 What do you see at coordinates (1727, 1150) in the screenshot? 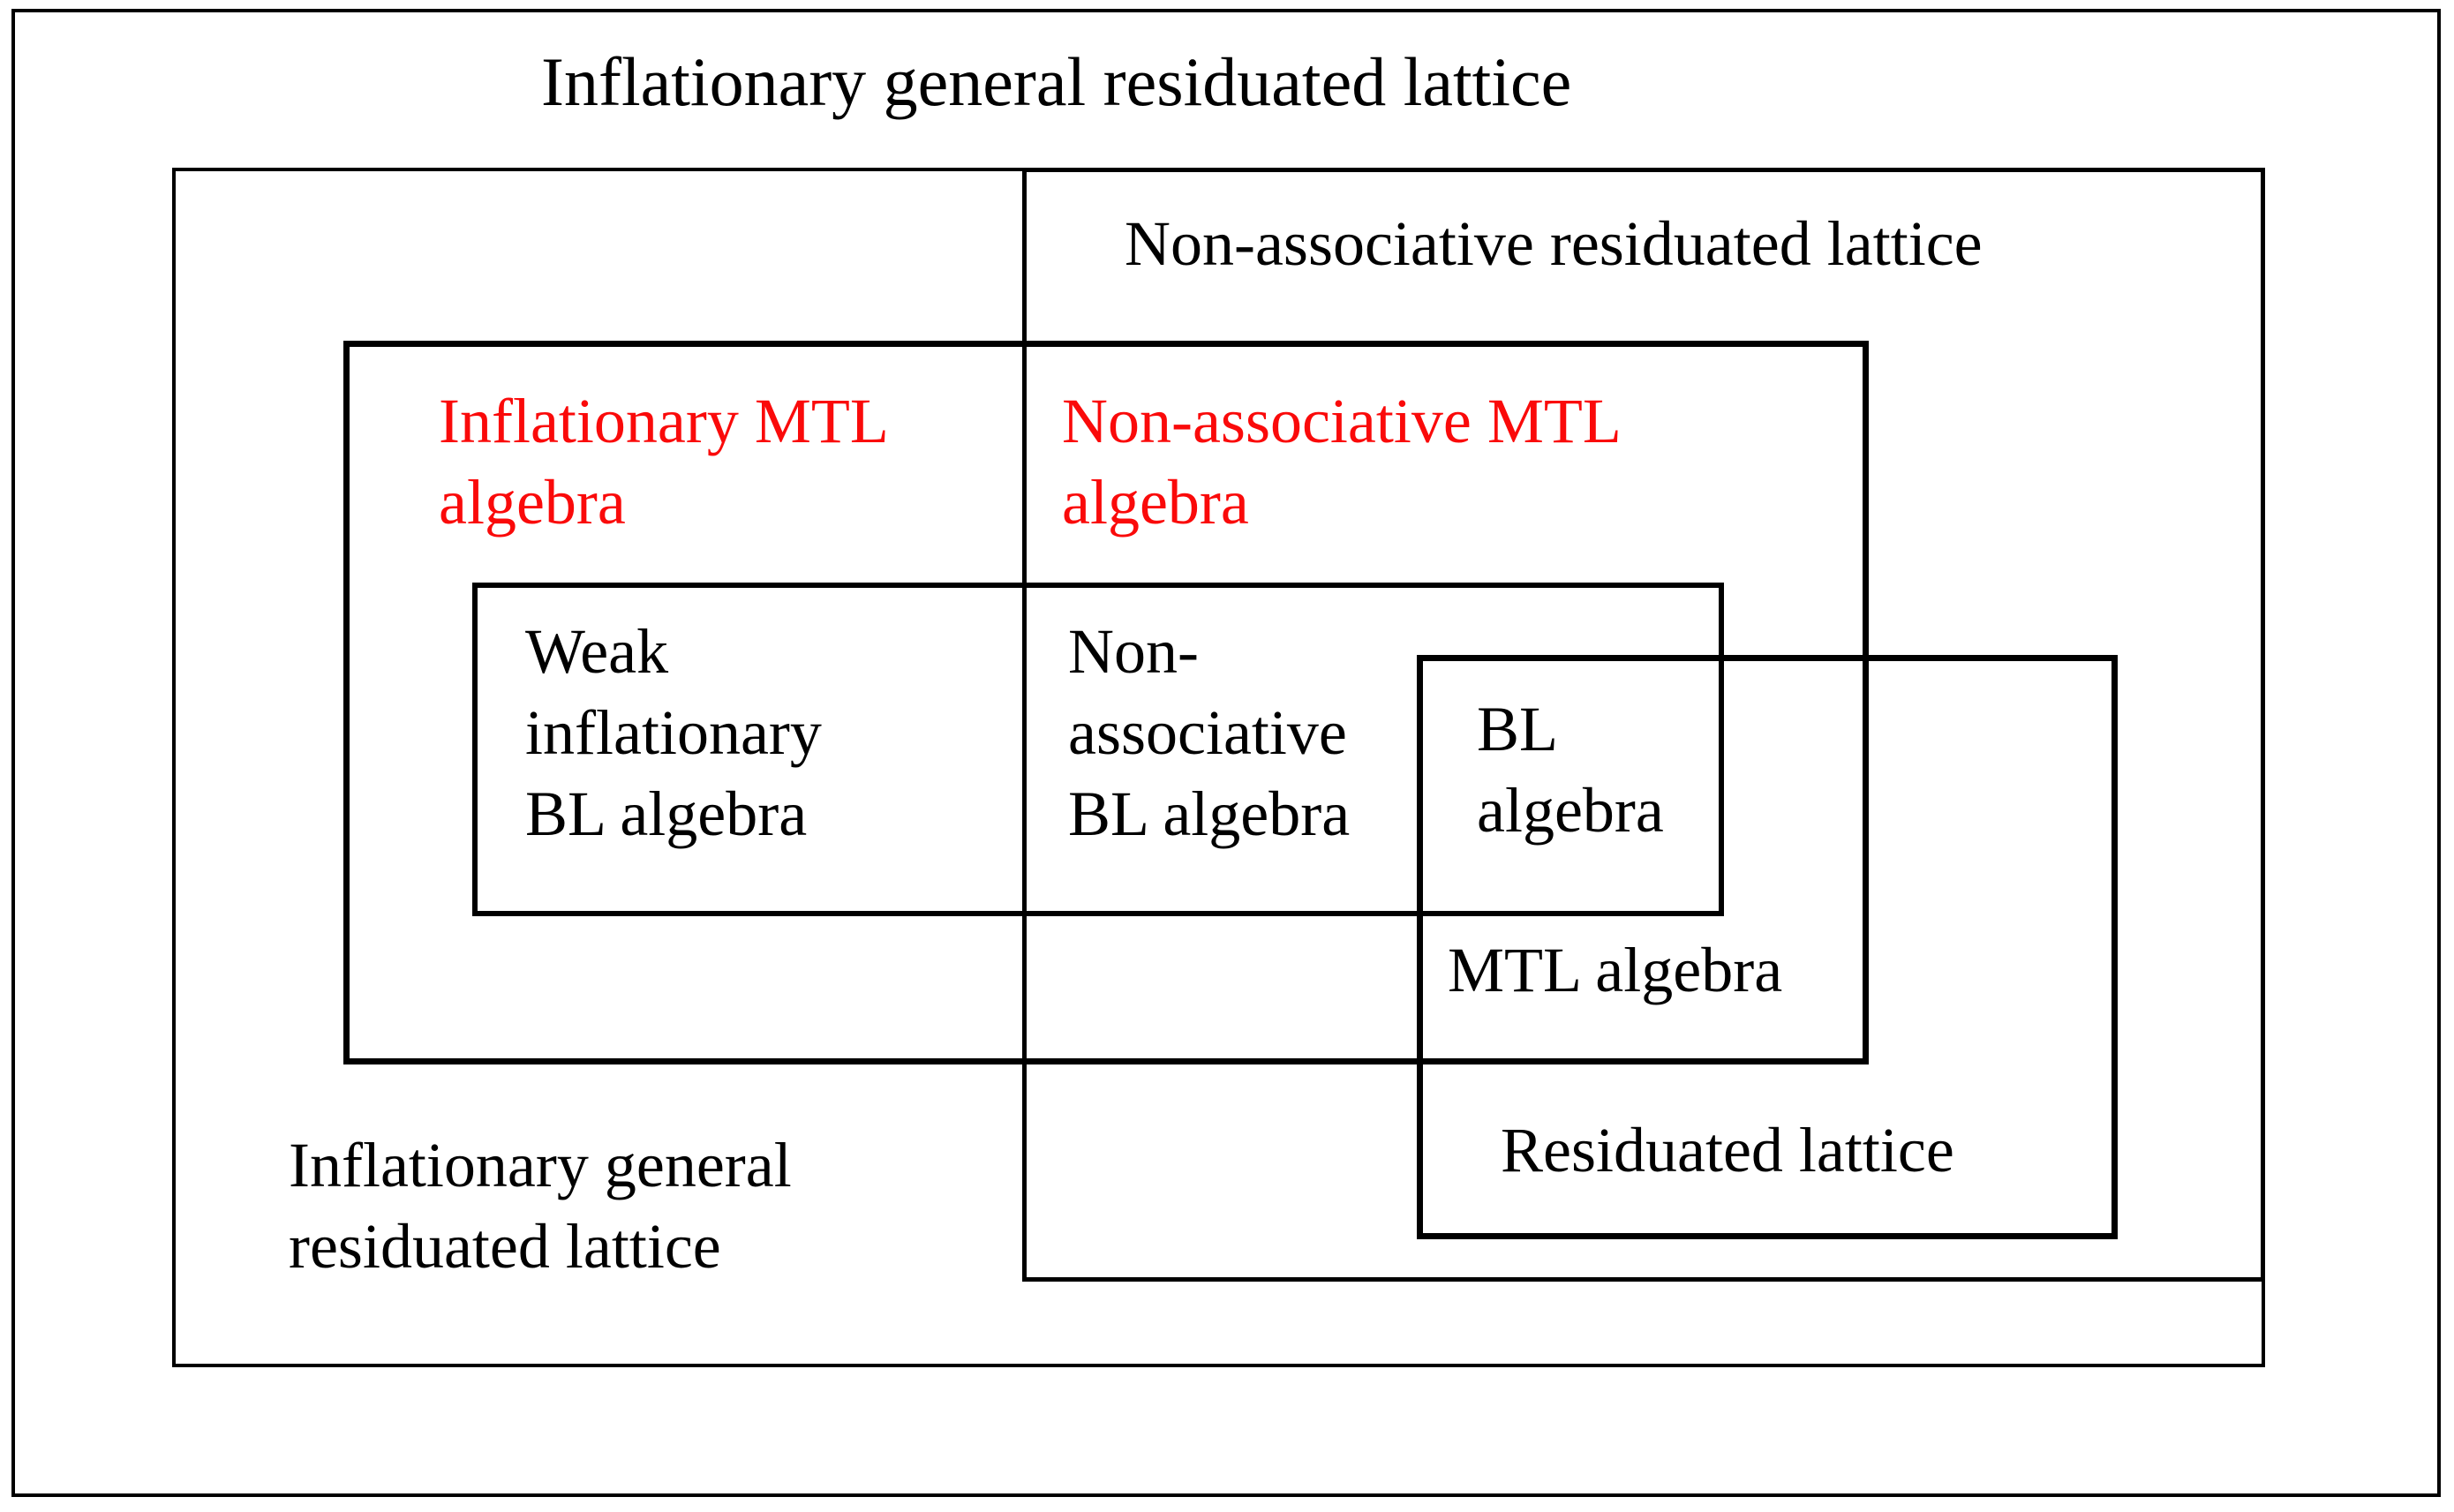
I see `residuated-lattice-label: Residuated lattice` at bounding box center [1727, 1150].